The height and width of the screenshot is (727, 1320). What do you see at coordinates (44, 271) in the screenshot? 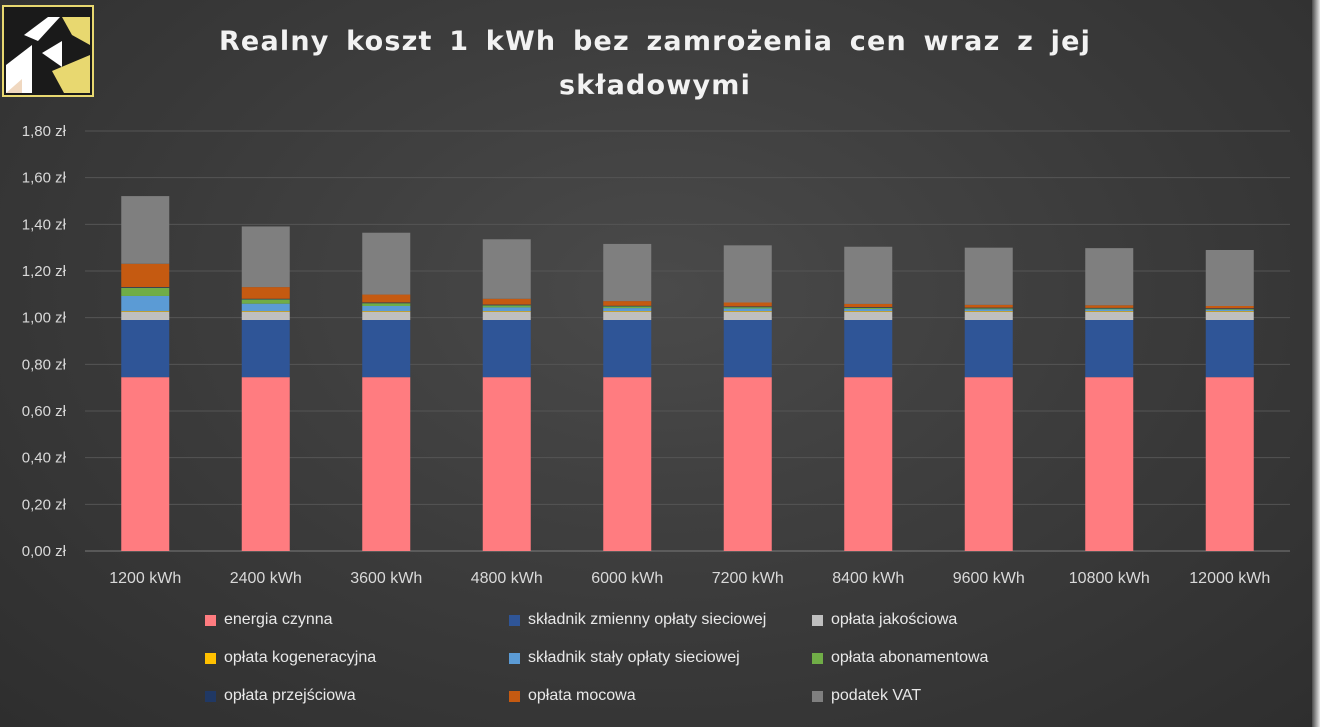
I see `y-tick-label: 1,20 zł` at bounding box center [44, 271].